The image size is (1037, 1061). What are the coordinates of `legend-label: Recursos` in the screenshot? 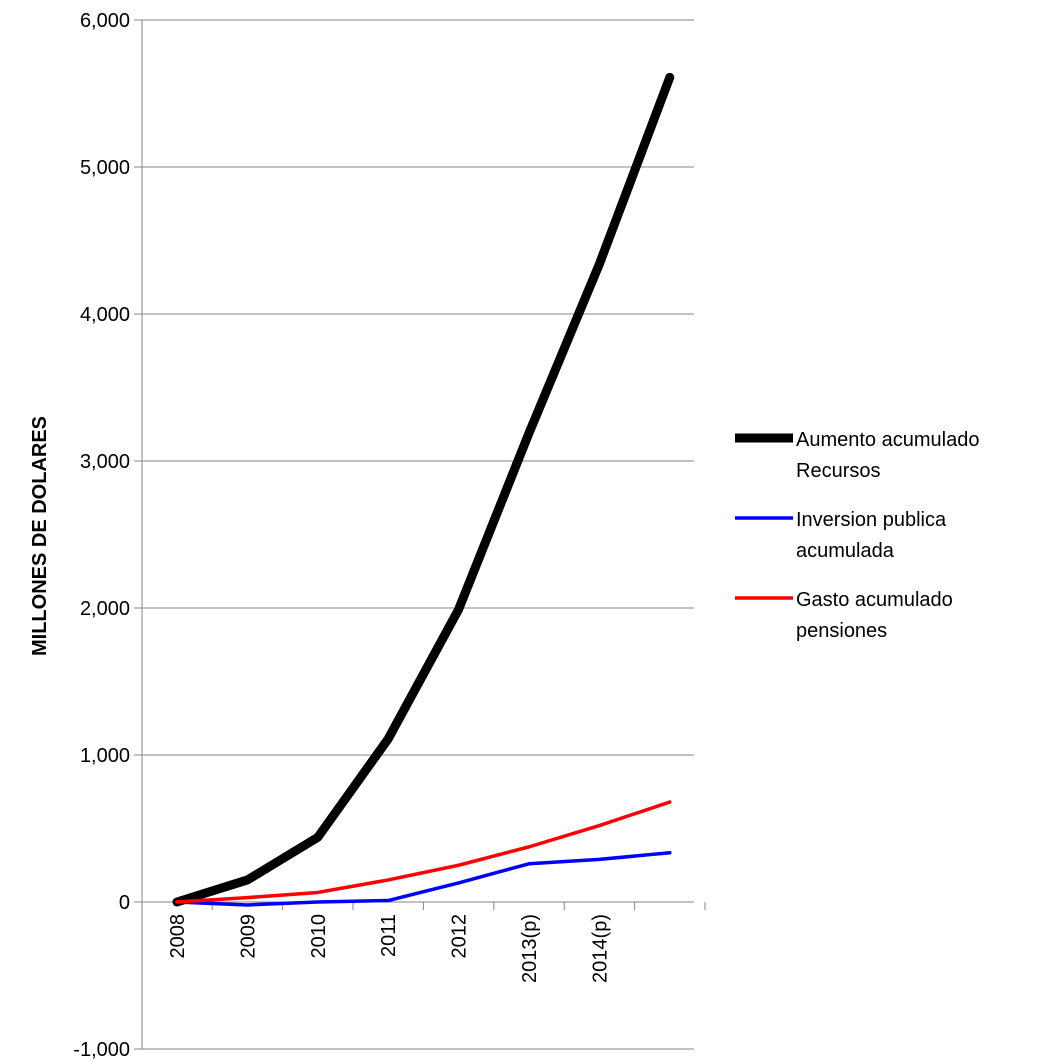 It's located at (838, 471).